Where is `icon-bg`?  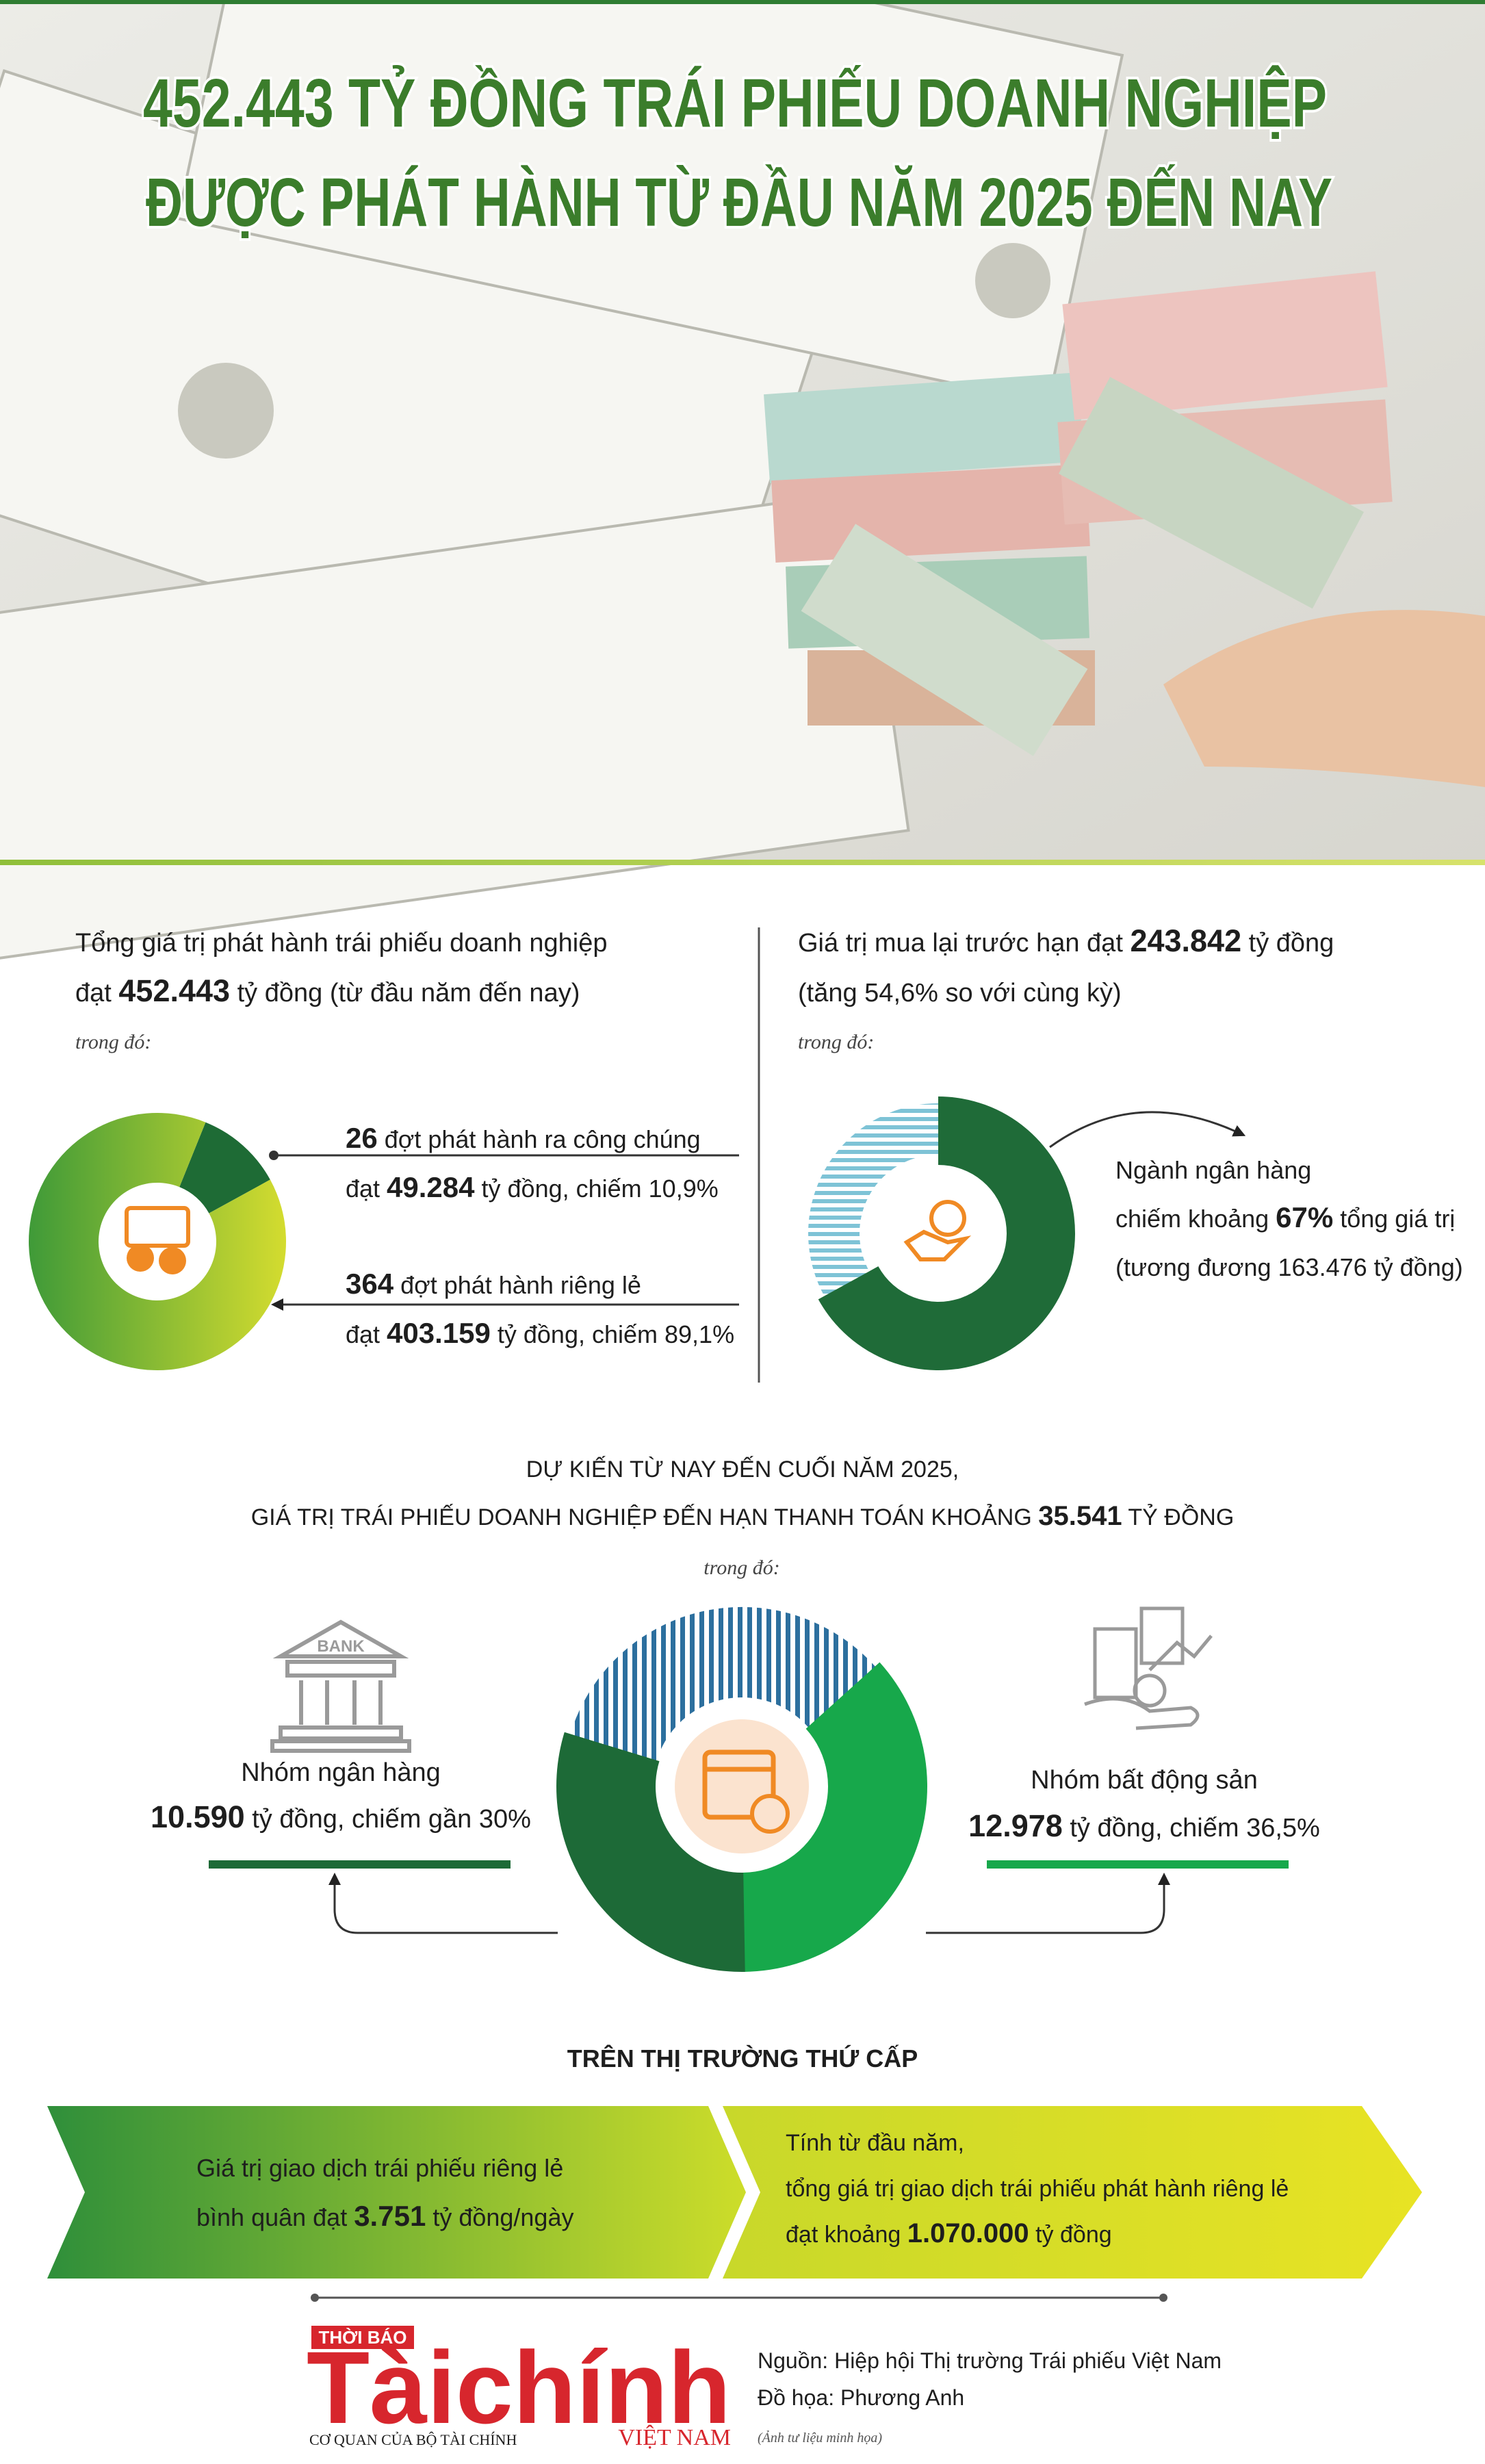
icon-bg is located at coordinates (742, 1786).